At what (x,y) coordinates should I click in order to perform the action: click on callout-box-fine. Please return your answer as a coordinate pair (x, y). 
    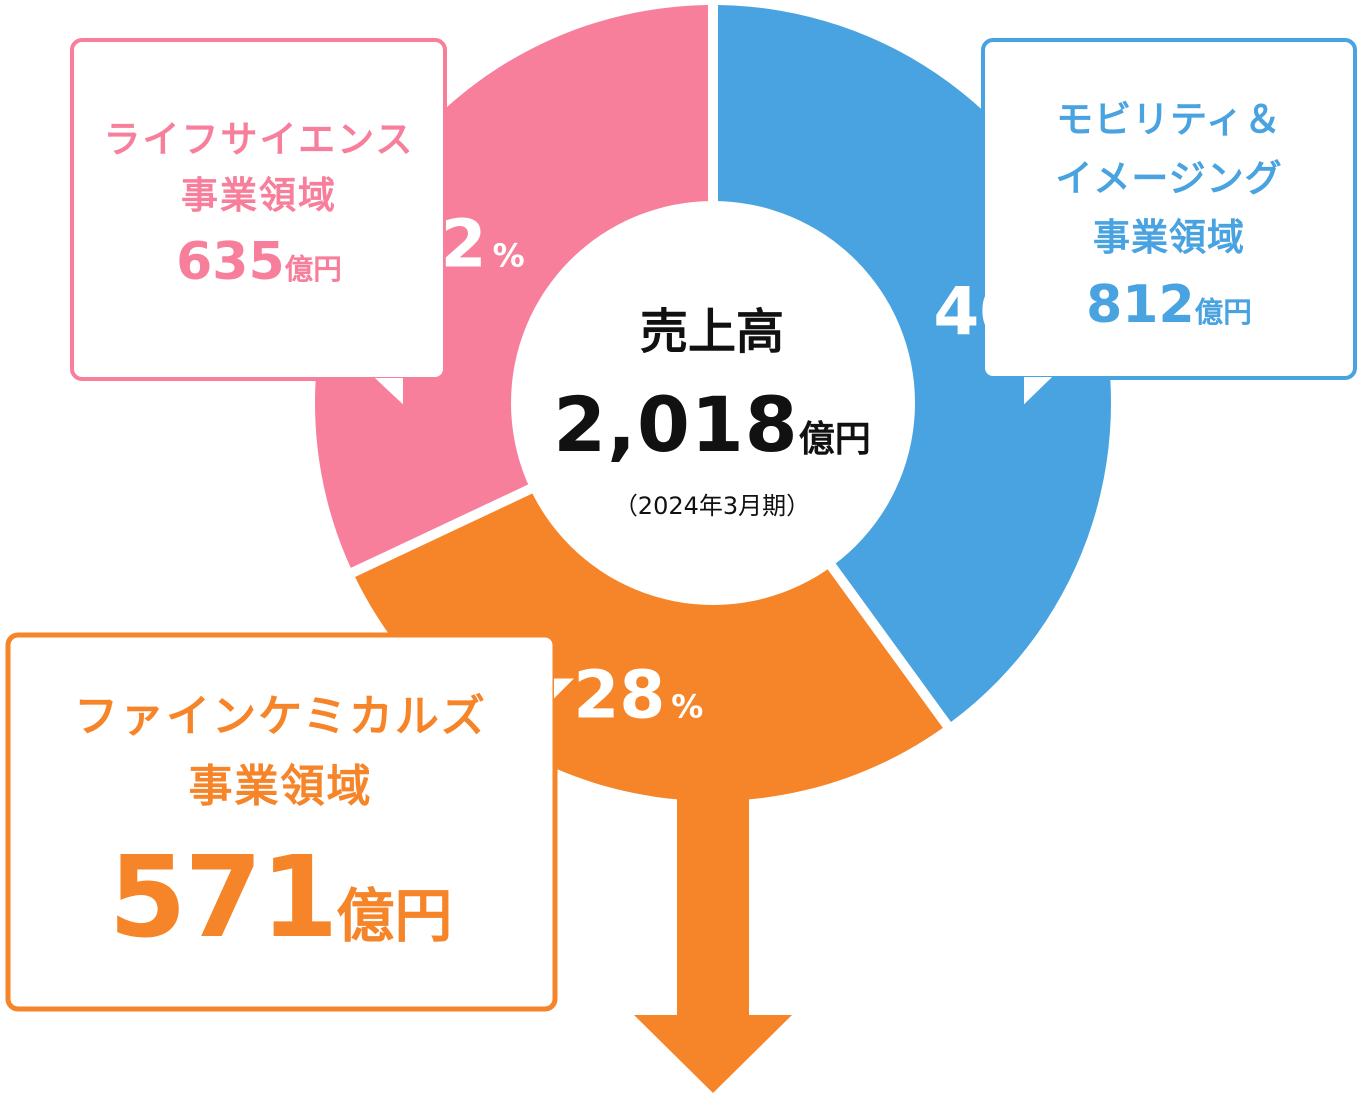
    Looking at the image, I should click on (281, 822).